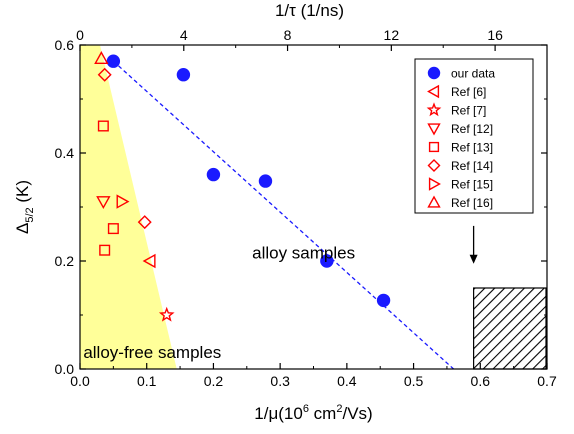 This screenshot has height=434, width=574. What do you see at coordinates (468, 92) in the screenshot?
I see `legend-label: Ref [6]` at bounding box center [468, 92].